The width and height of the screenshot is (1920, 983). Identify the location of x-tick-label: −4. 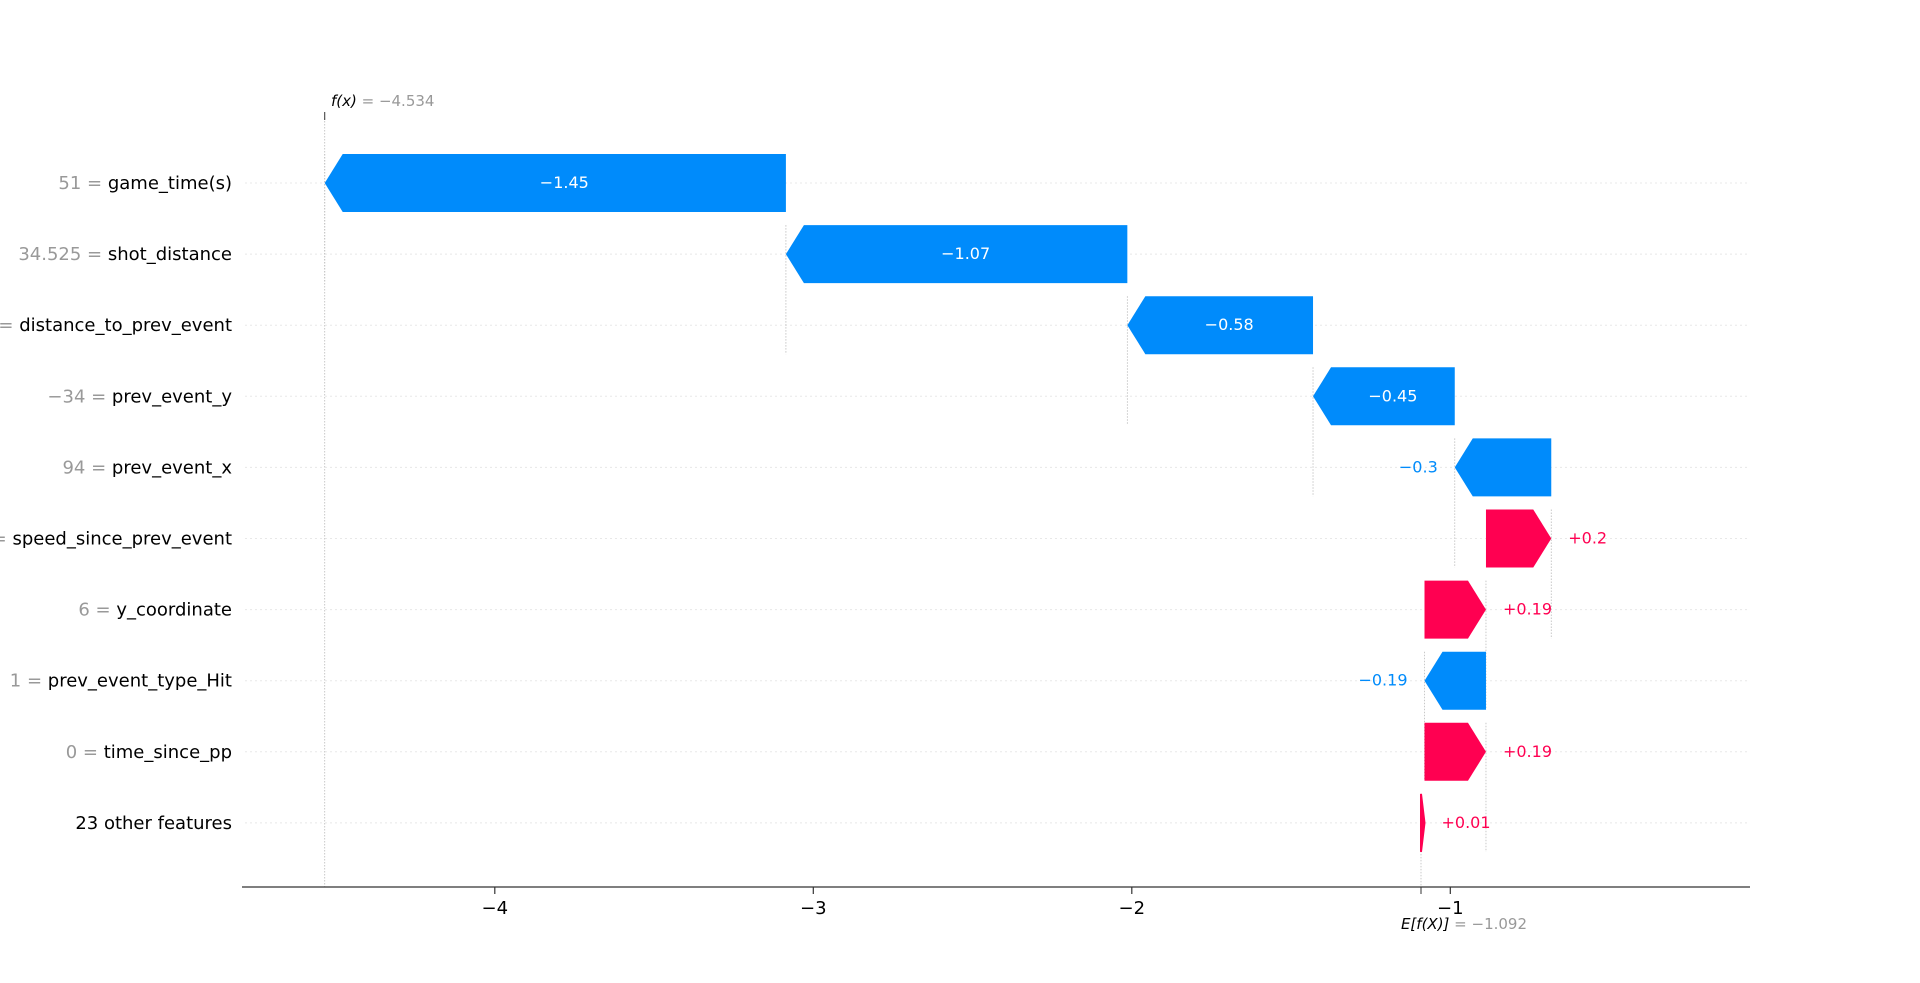
(495, 908).